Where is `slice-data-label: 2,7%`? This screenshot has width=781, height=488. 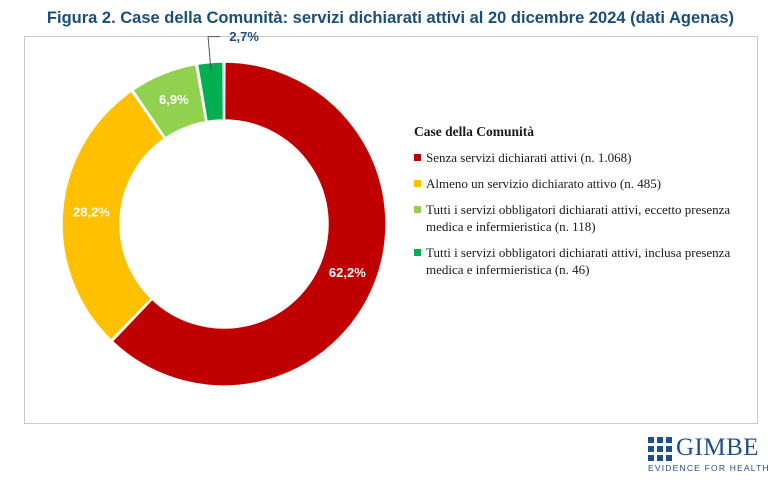
slice-data-label: 2,7% is located at coordinates (244, 36).